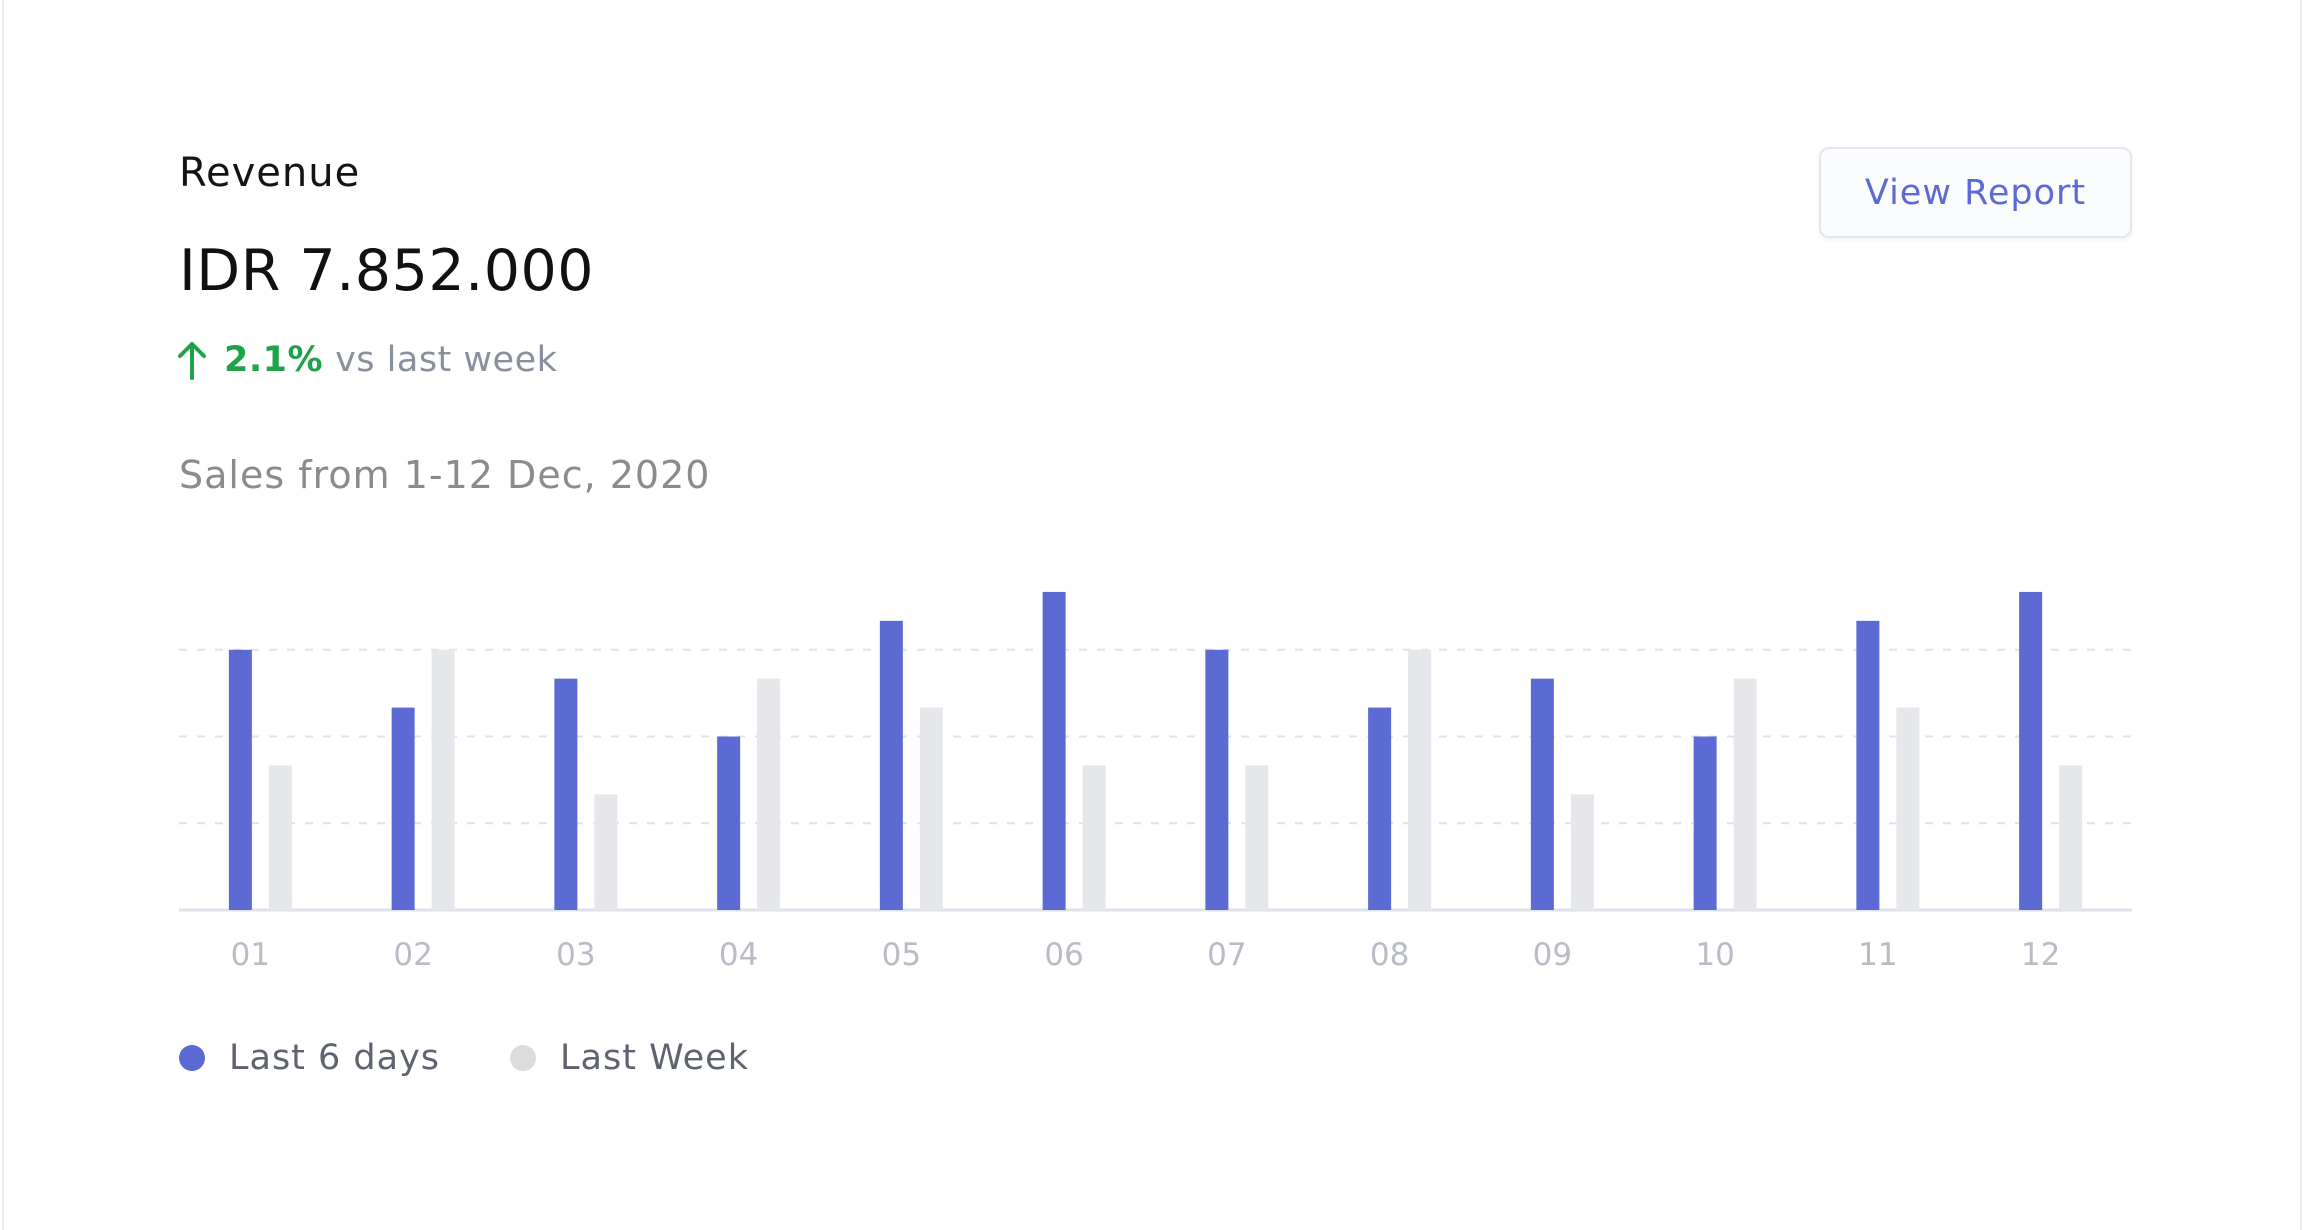 Image resolution: width=2304 pixels, height=1230 pixels. Describe the element at coordinates (1877, 955) in the screenshot. I see `x-tick-label-11: 11` at that location.